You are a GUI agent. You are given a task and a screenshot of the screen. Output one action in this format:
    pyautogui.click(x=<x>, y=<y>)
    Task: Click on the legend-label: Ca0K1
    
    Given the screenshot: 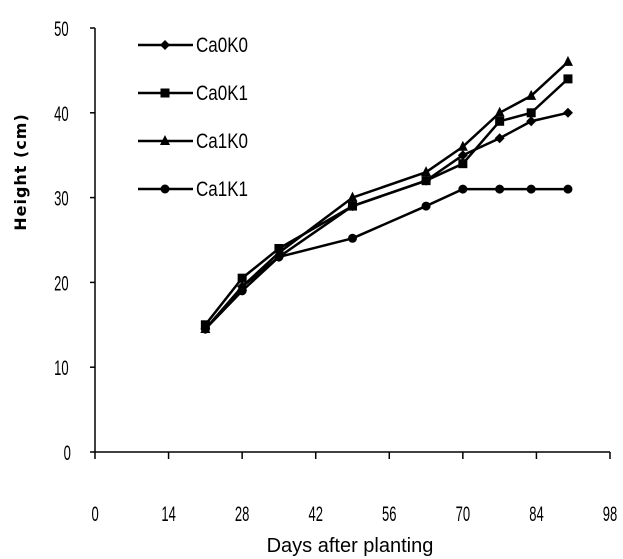 What is the action you would take?
    pyautogui.click(x=222, y=93)
    